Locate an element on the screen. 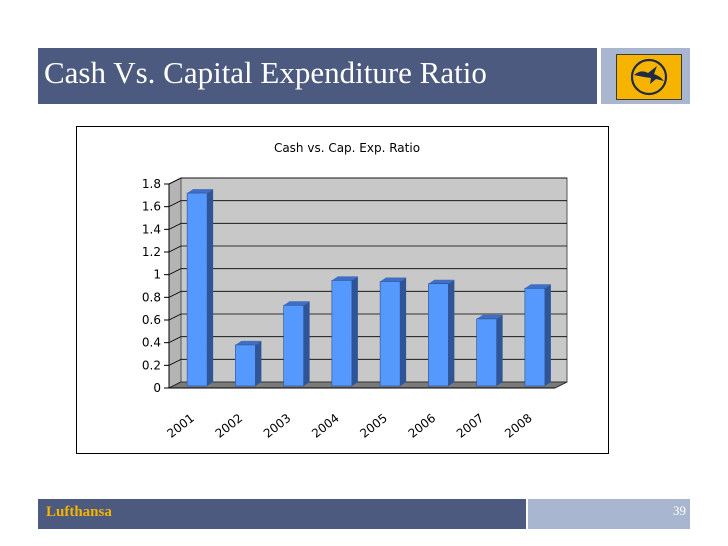  x-tick-label: 2006 is located at coordinates (422, 426).